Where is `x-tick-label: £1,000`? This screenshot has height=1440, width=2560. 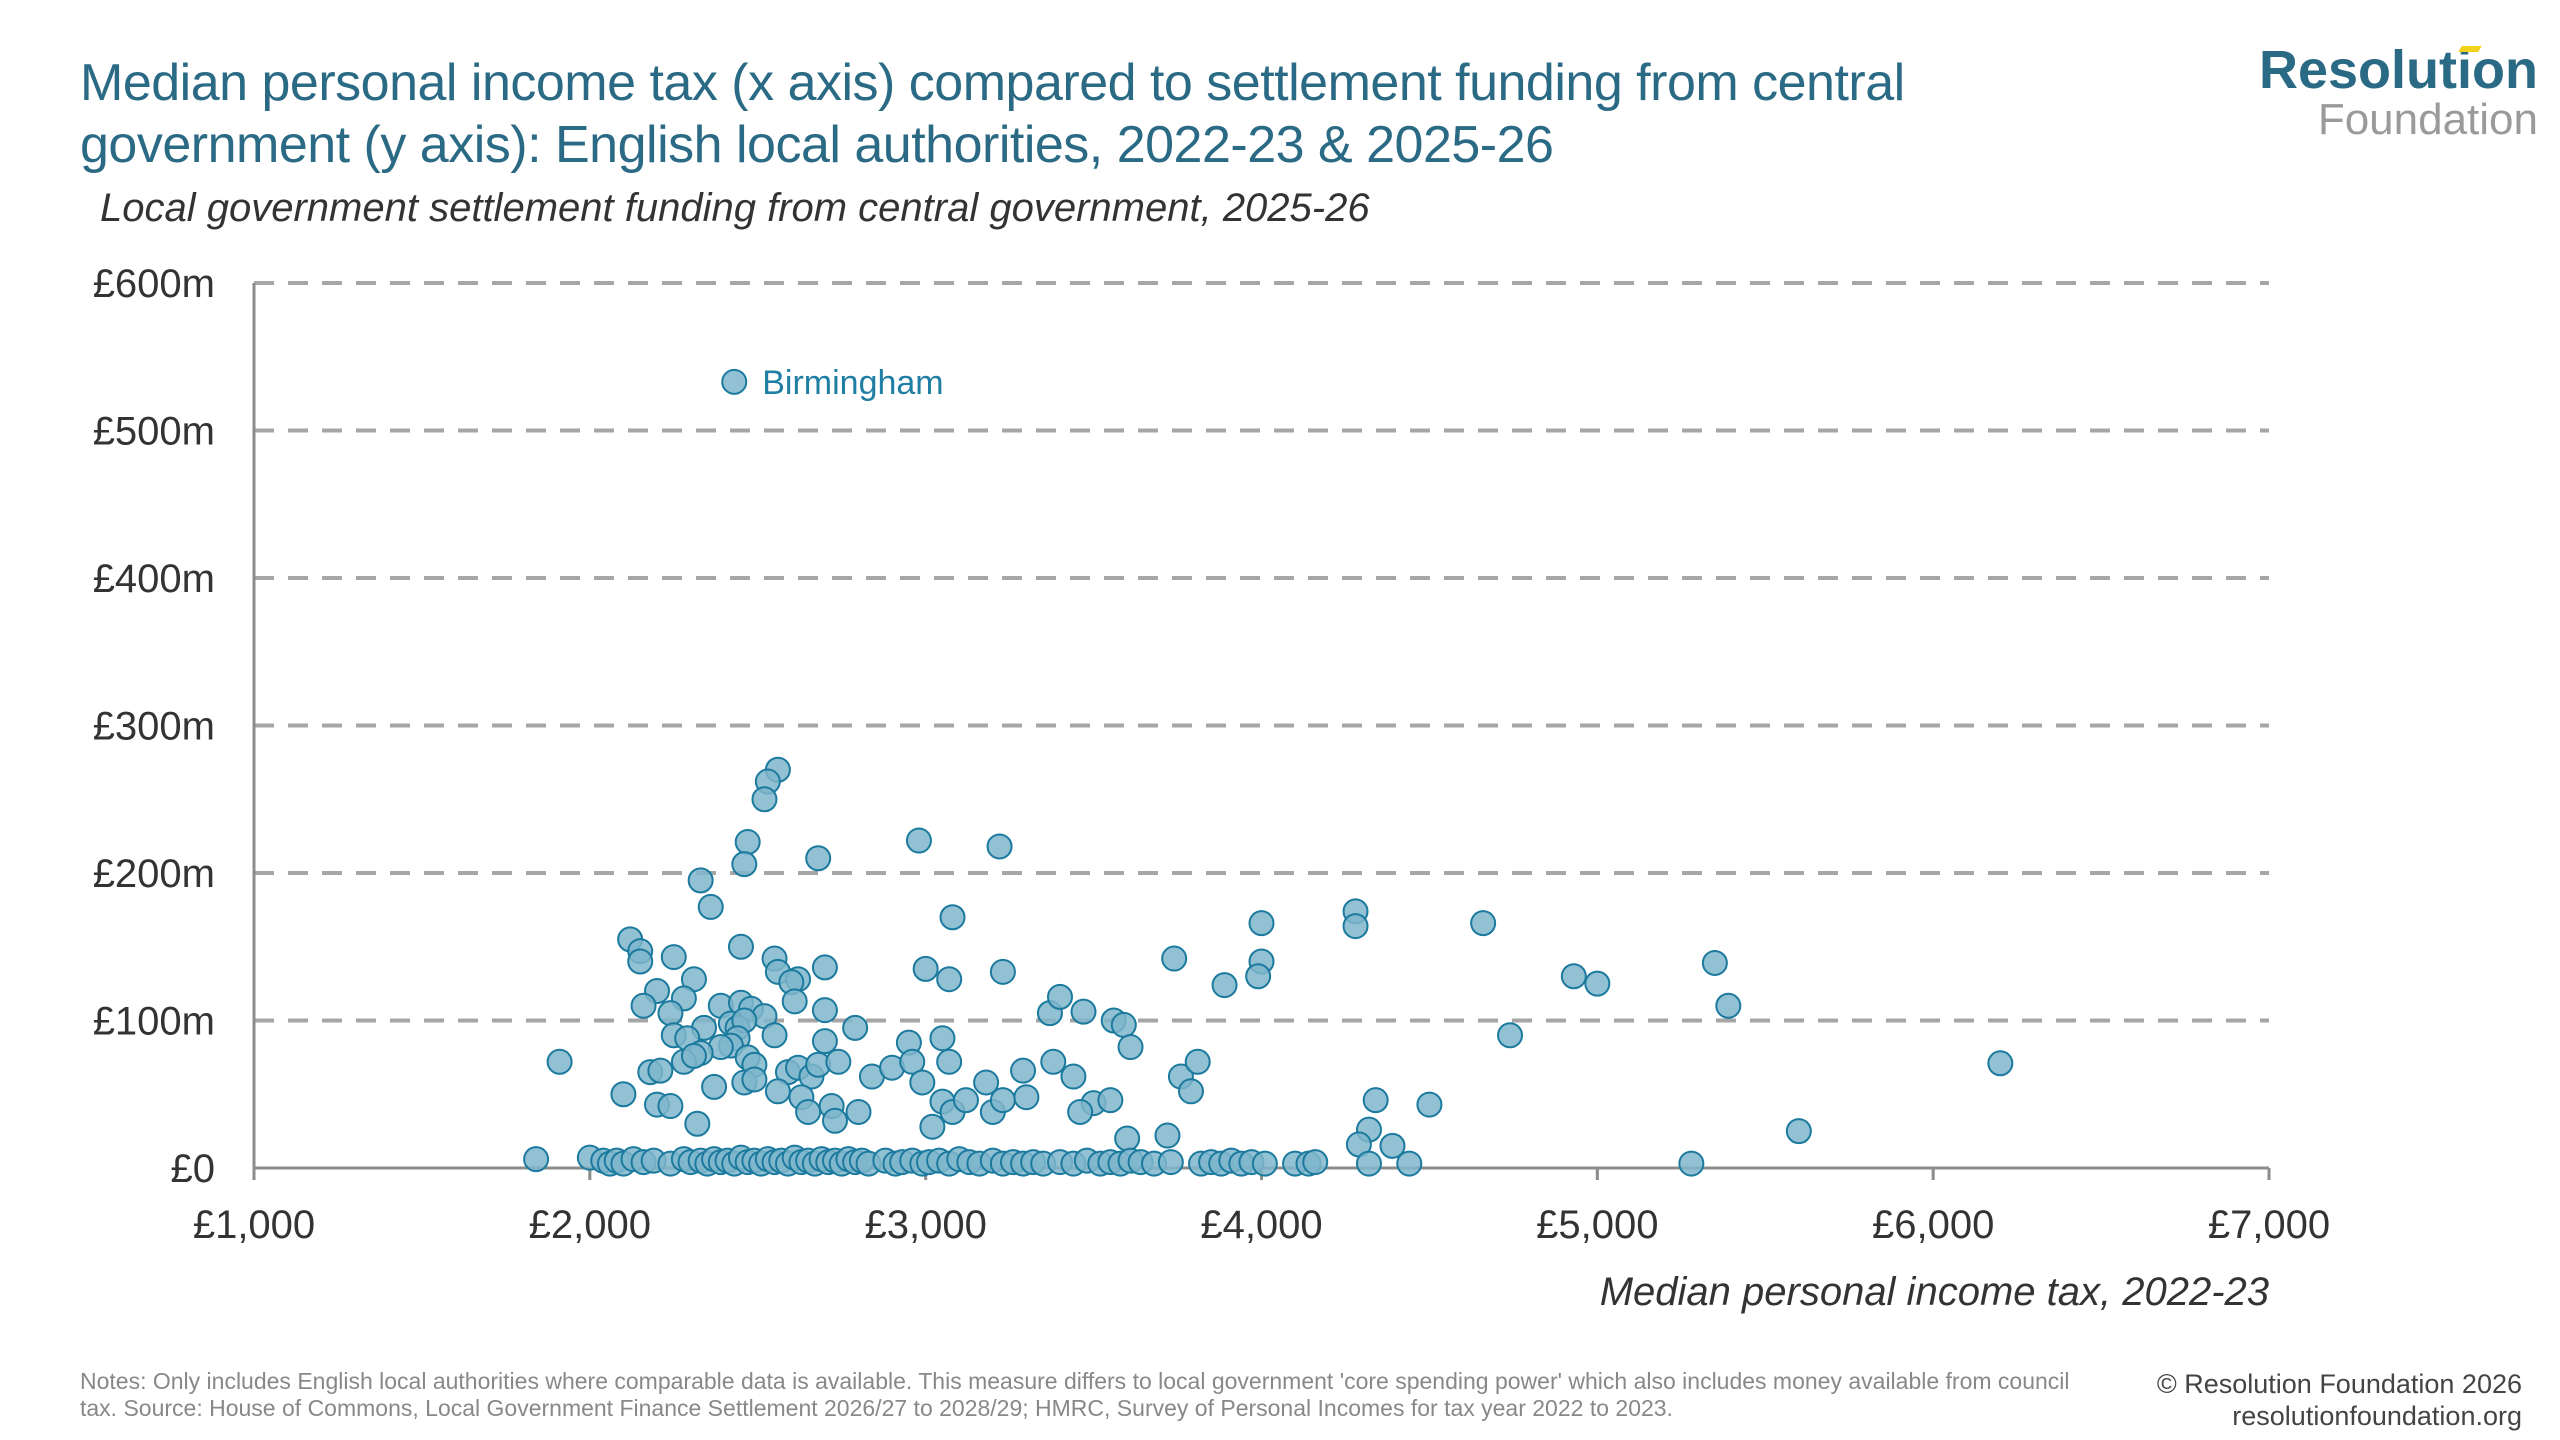
x-tick-label: £1,000 is located at coordinates (254, 1225).